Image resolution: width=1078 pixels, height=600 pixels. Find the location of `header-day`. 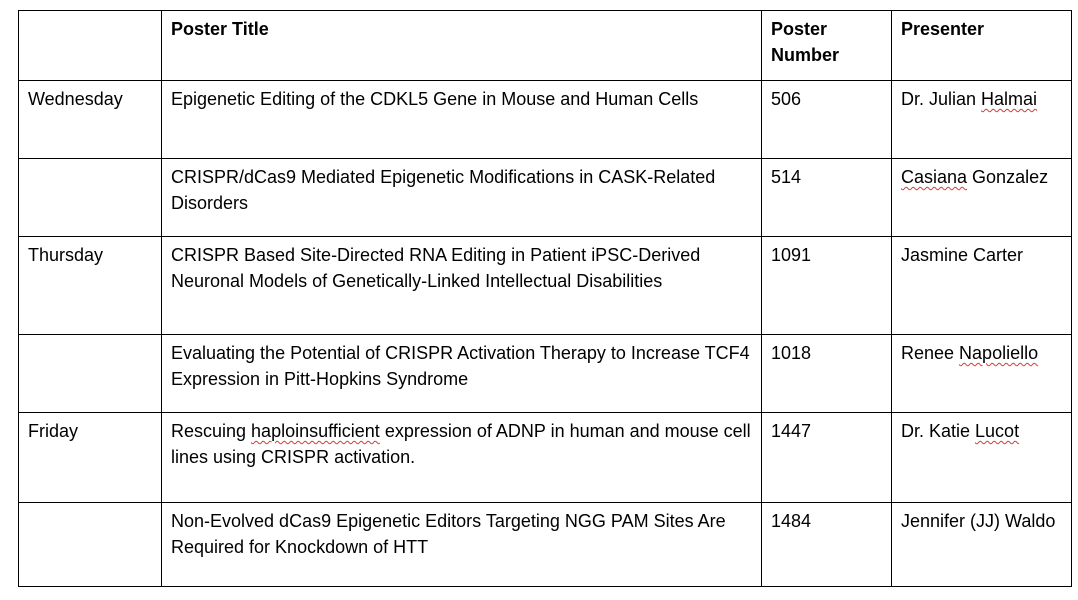

header-day is located at coordinates (90, 45).